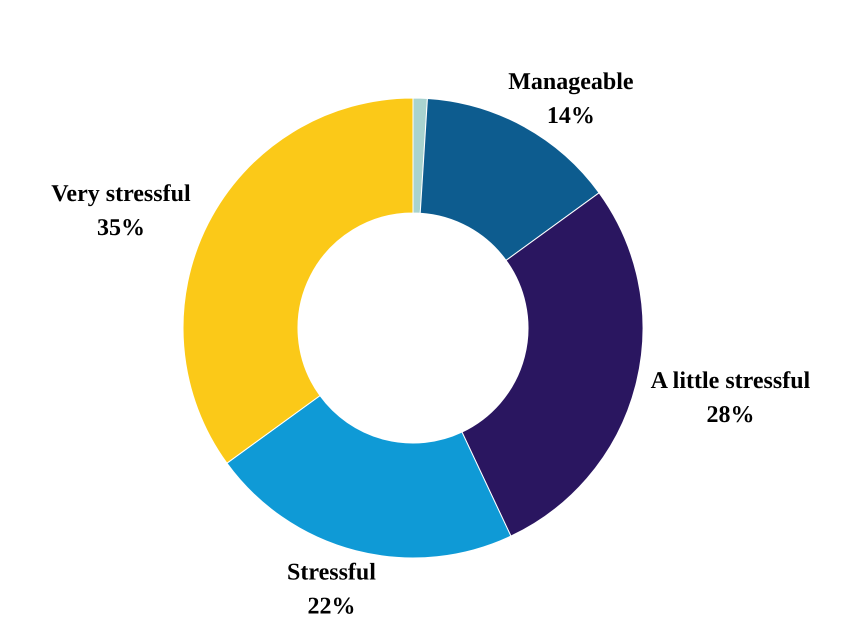 Image resolution: width=857 pixels, height=629 pixels. Describe the element at coordinates (331, 573) in the screenshot. I see `slice-label: Stressful` at that location.